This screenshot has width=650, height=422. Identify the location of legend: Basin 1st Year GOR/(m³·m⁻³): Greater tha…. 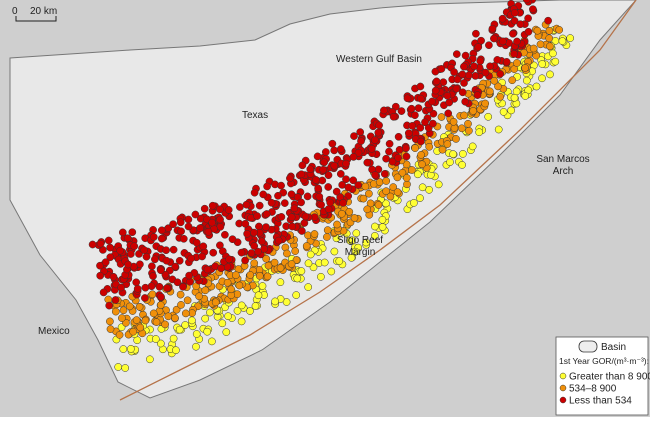
(602, 376).